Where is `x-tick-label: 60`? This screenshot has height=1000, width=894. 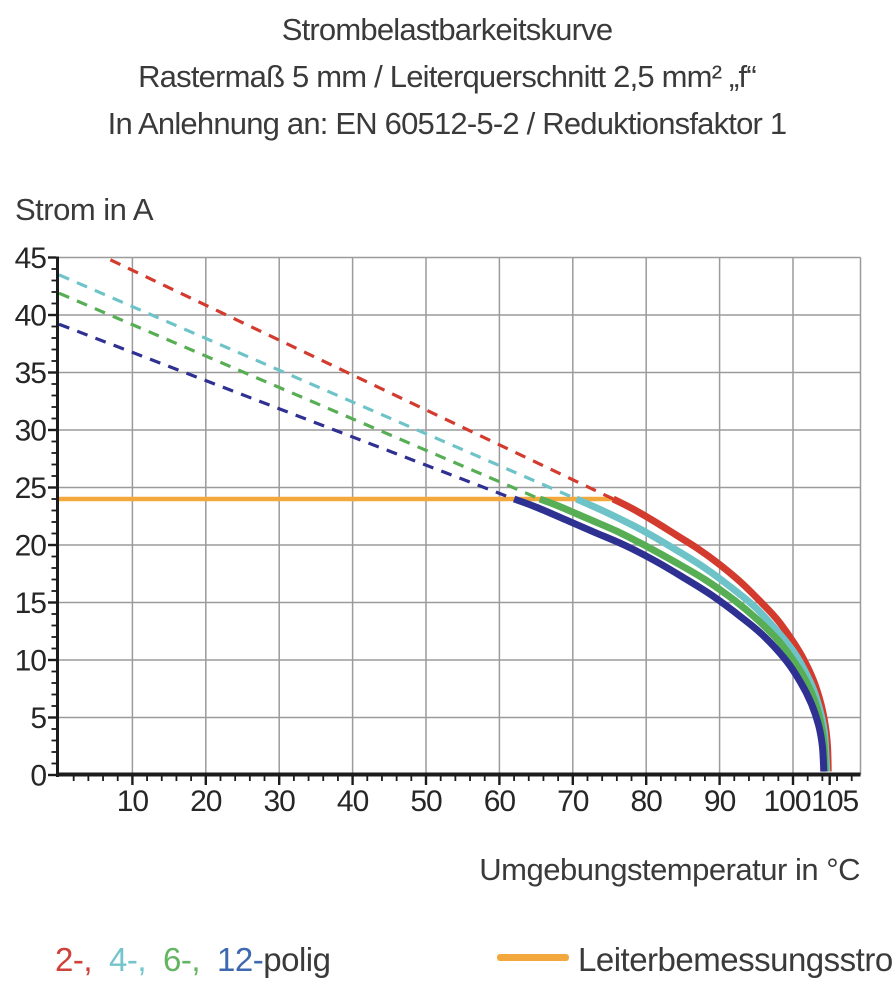 x-tick-label: 60 is located at coordinates (500, 801).